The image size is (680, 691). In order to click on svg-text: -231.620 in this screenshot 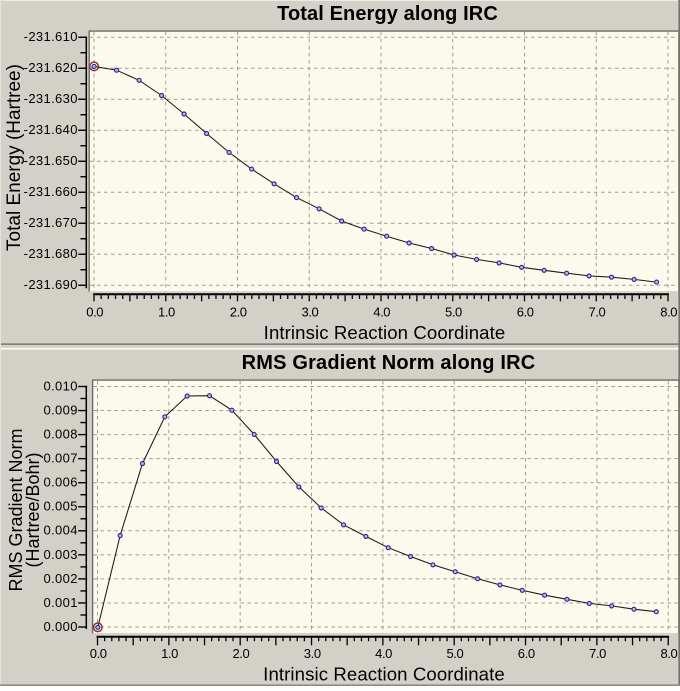, I will do `click(51, 67)`.